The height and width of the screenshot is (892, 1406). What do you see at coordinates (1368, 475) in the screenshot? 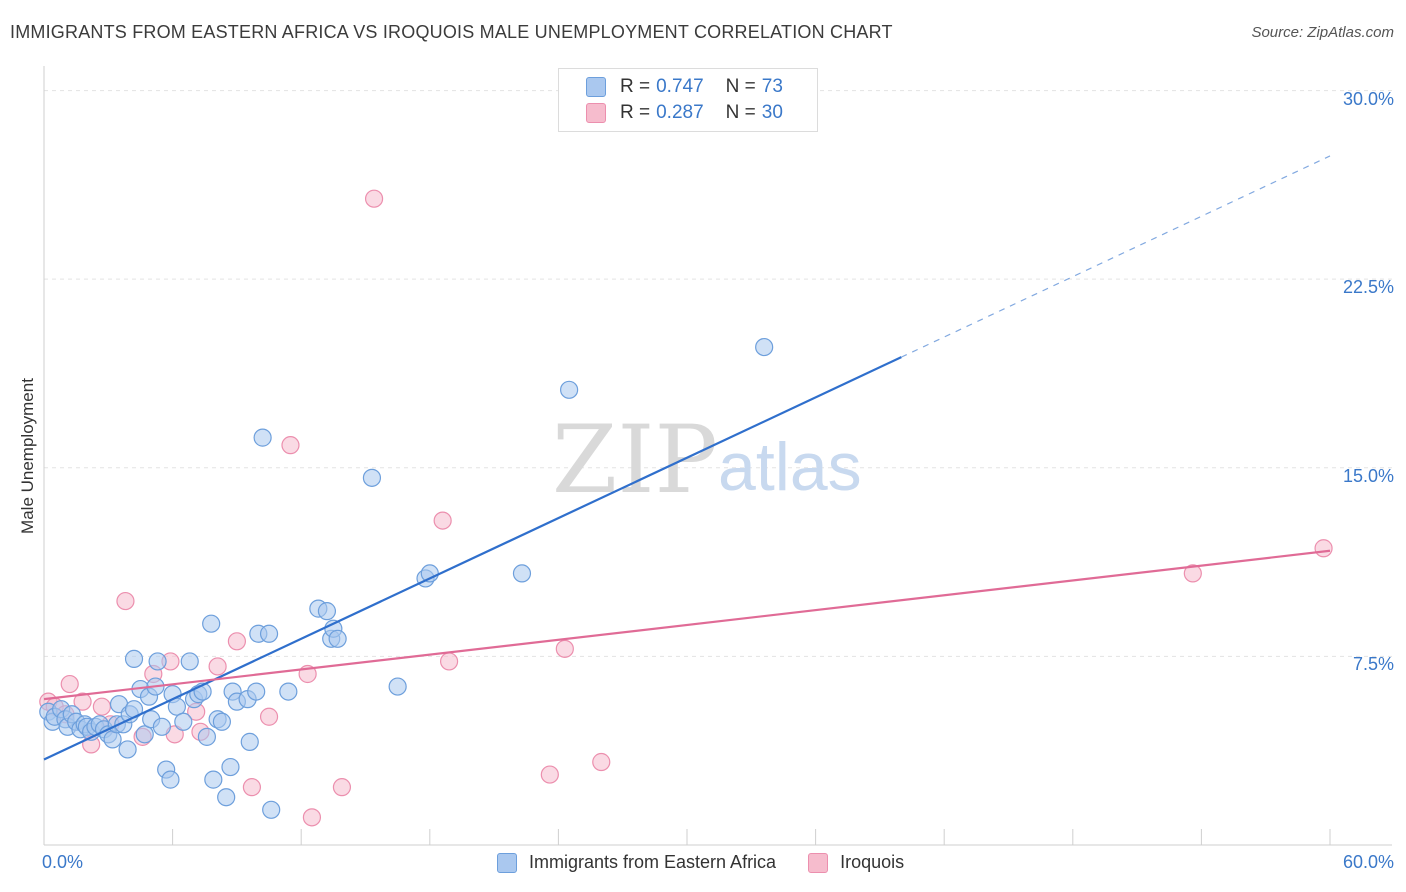
I see `y-tick-label-1: 15.0%` at bounding box center [1368, 475].